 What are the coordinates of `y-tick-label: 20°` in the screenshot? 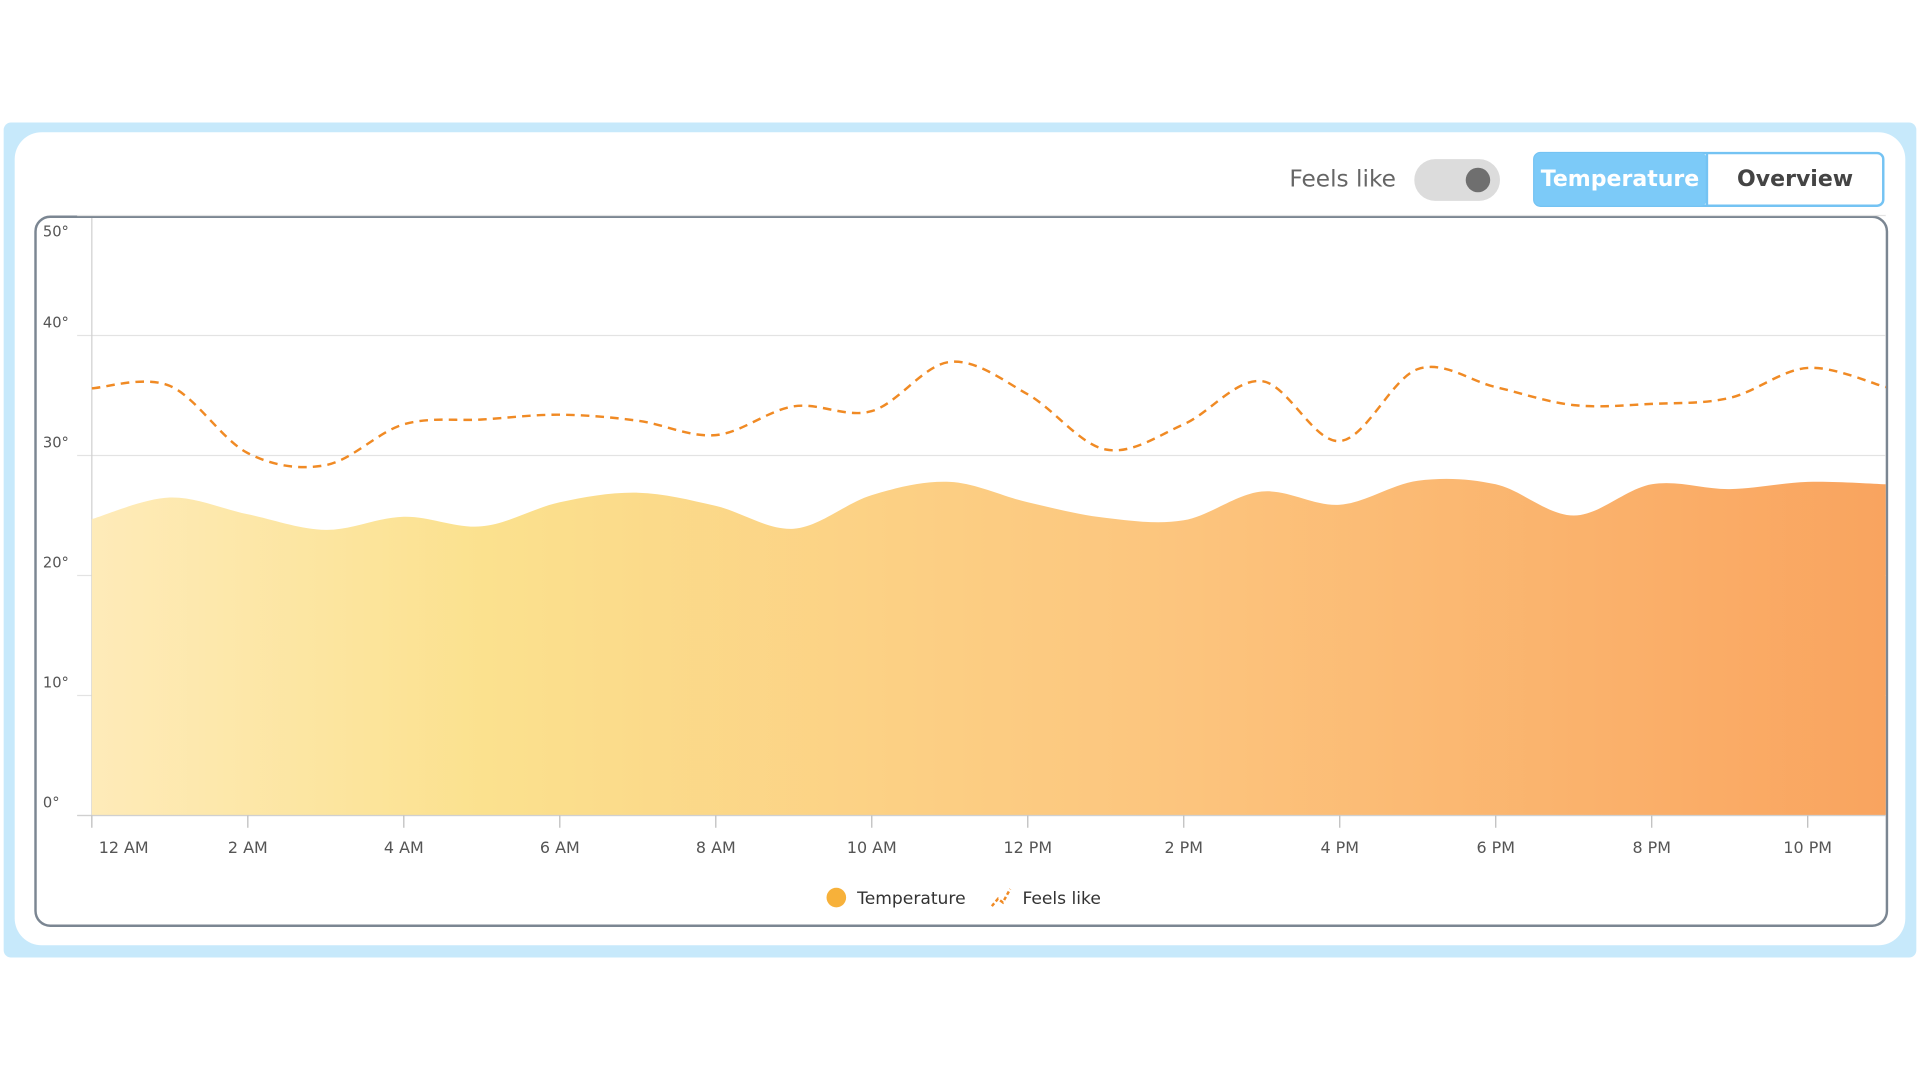 It's located at (56, 562).